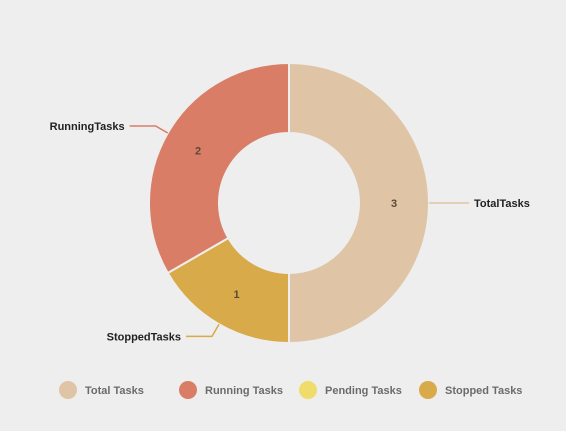  Describe the element at coordinates (87, 127) in the screenshot. I see `callout-label-running-tasks: RunningTasks` at that location.